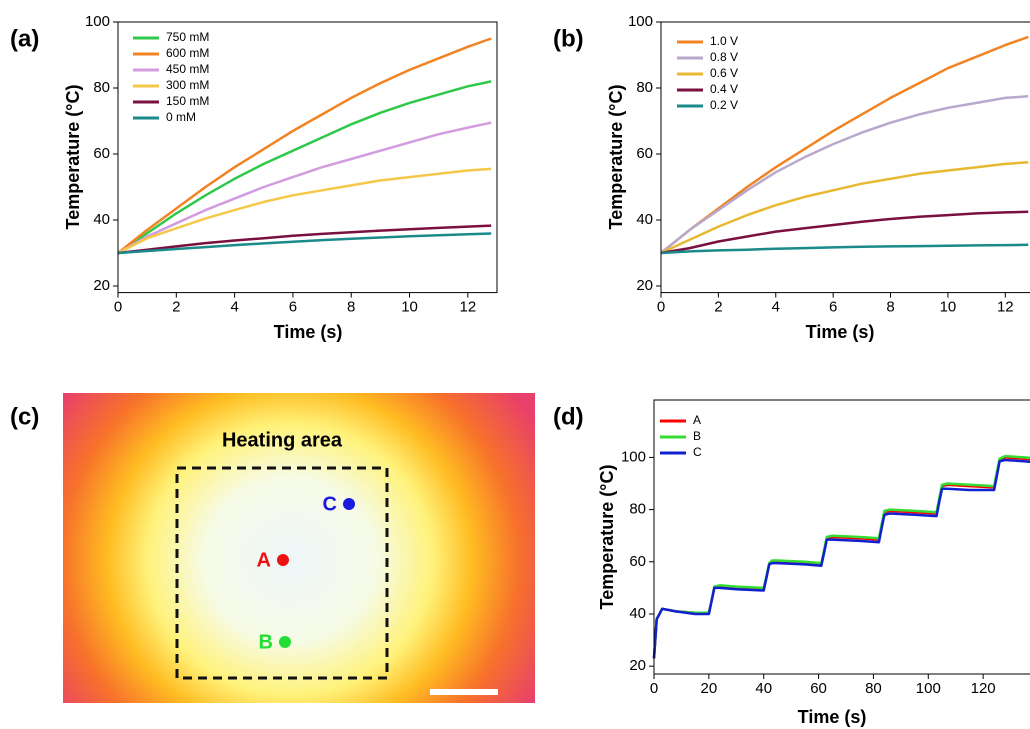  I want to click on x-tick-label: 20, so click(709, 688).